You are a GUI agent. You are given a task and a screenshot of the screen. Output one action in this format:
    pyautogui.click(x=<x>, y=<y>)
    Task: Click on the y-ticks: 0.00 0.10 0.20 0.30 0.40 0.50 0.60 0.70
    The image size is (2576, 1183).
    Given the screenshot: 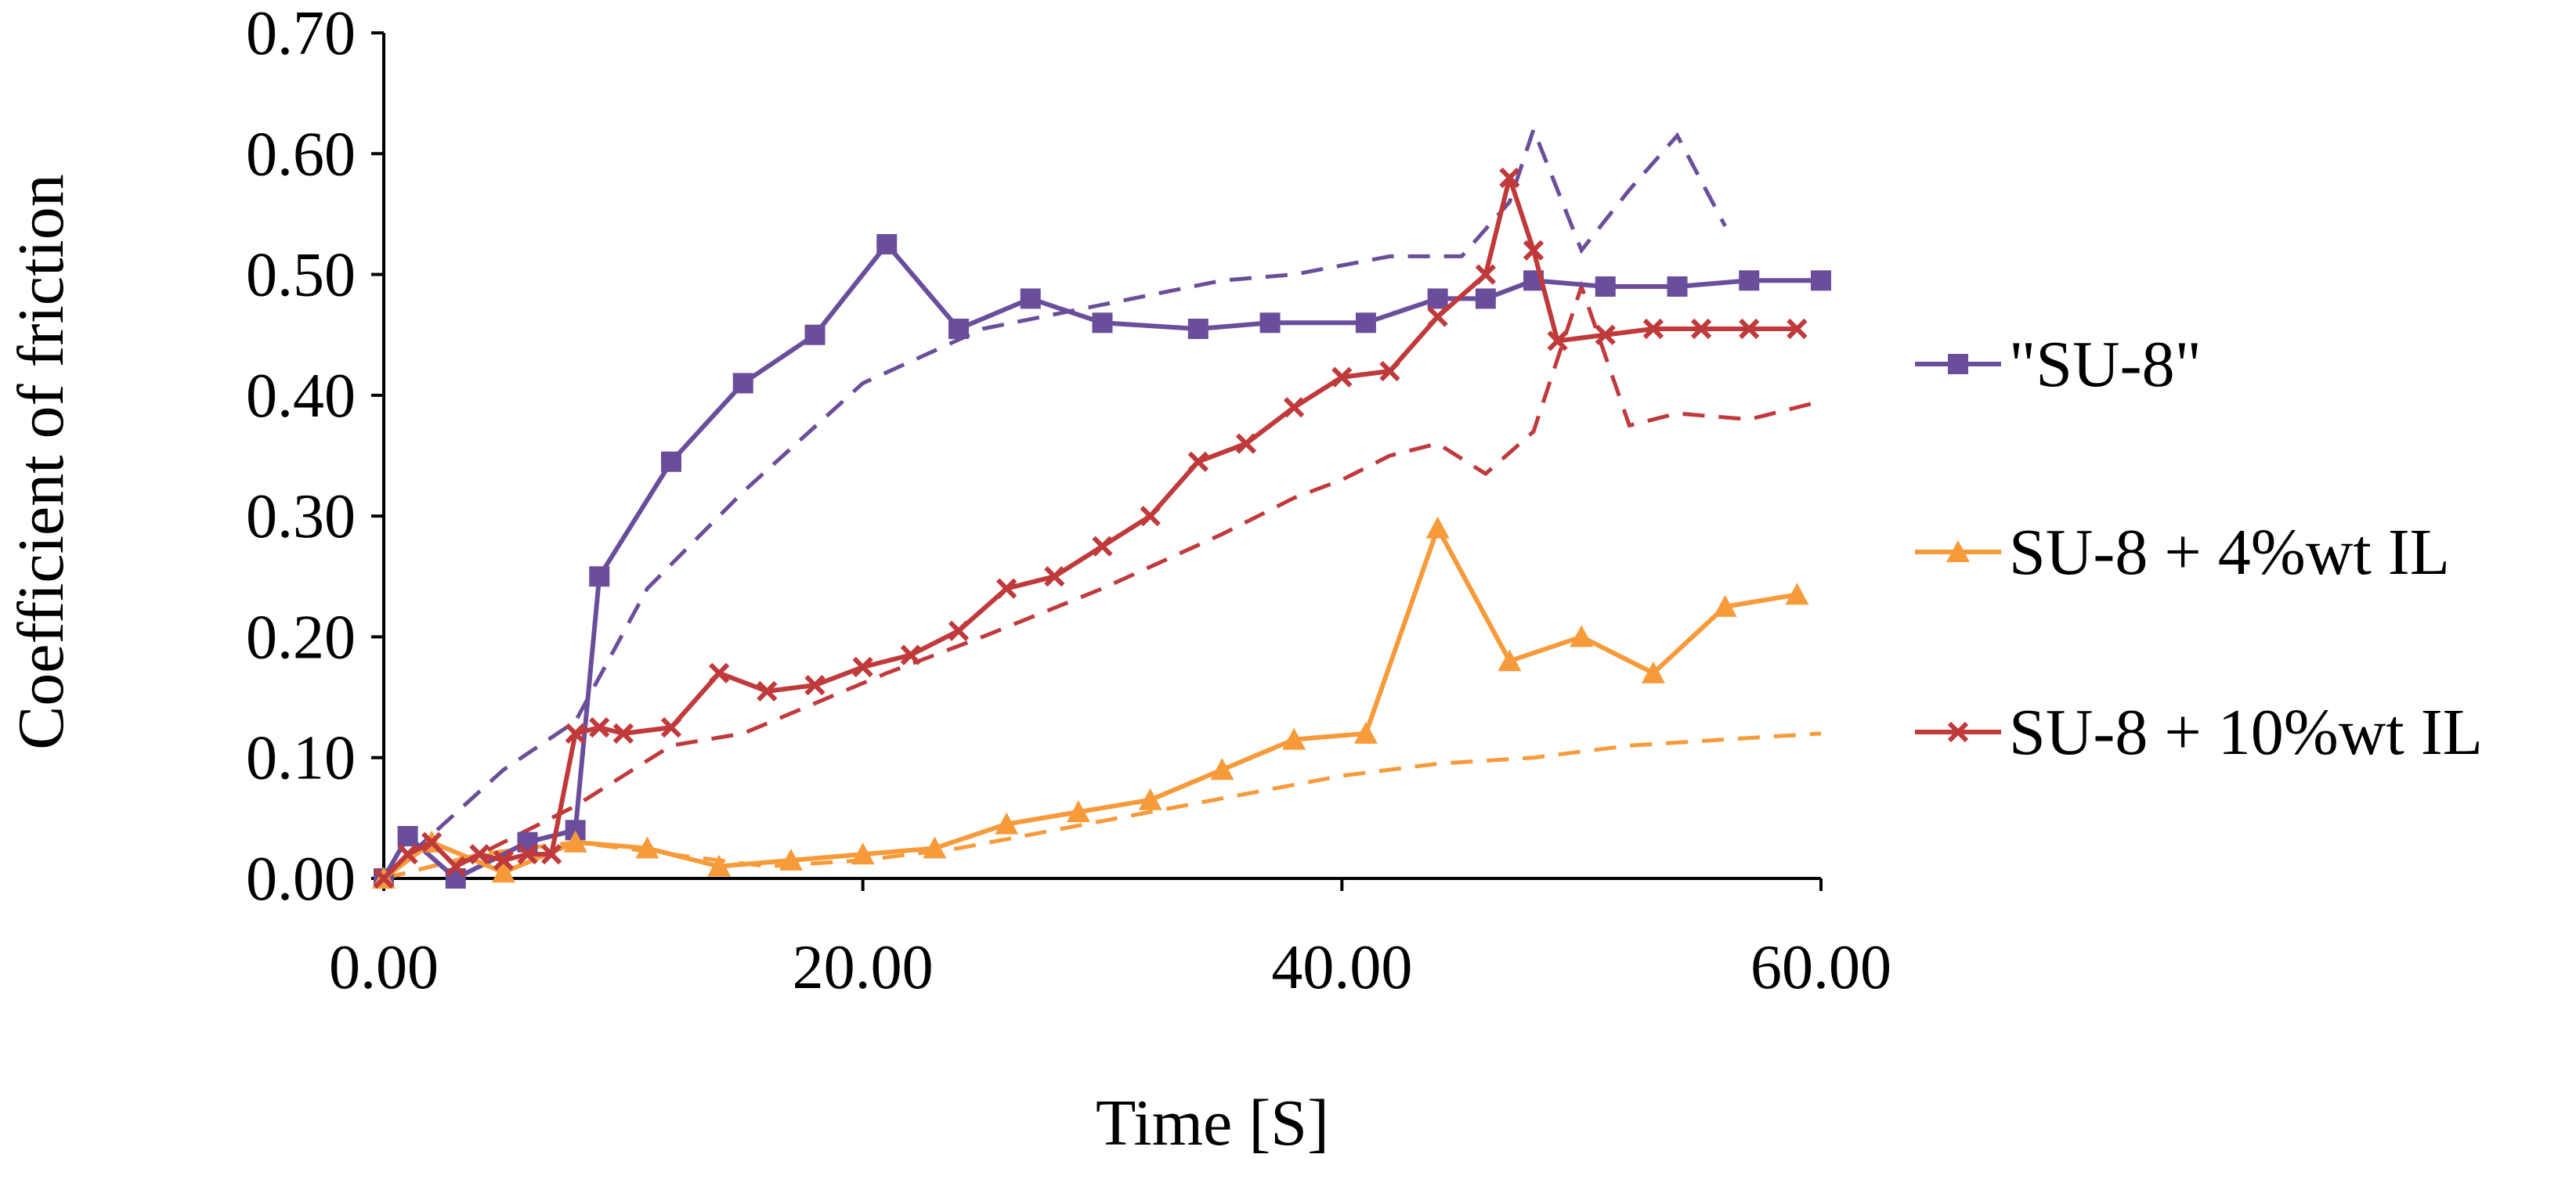 What is the action you would take?
    pyautogui.click(x=315, y=457)
    